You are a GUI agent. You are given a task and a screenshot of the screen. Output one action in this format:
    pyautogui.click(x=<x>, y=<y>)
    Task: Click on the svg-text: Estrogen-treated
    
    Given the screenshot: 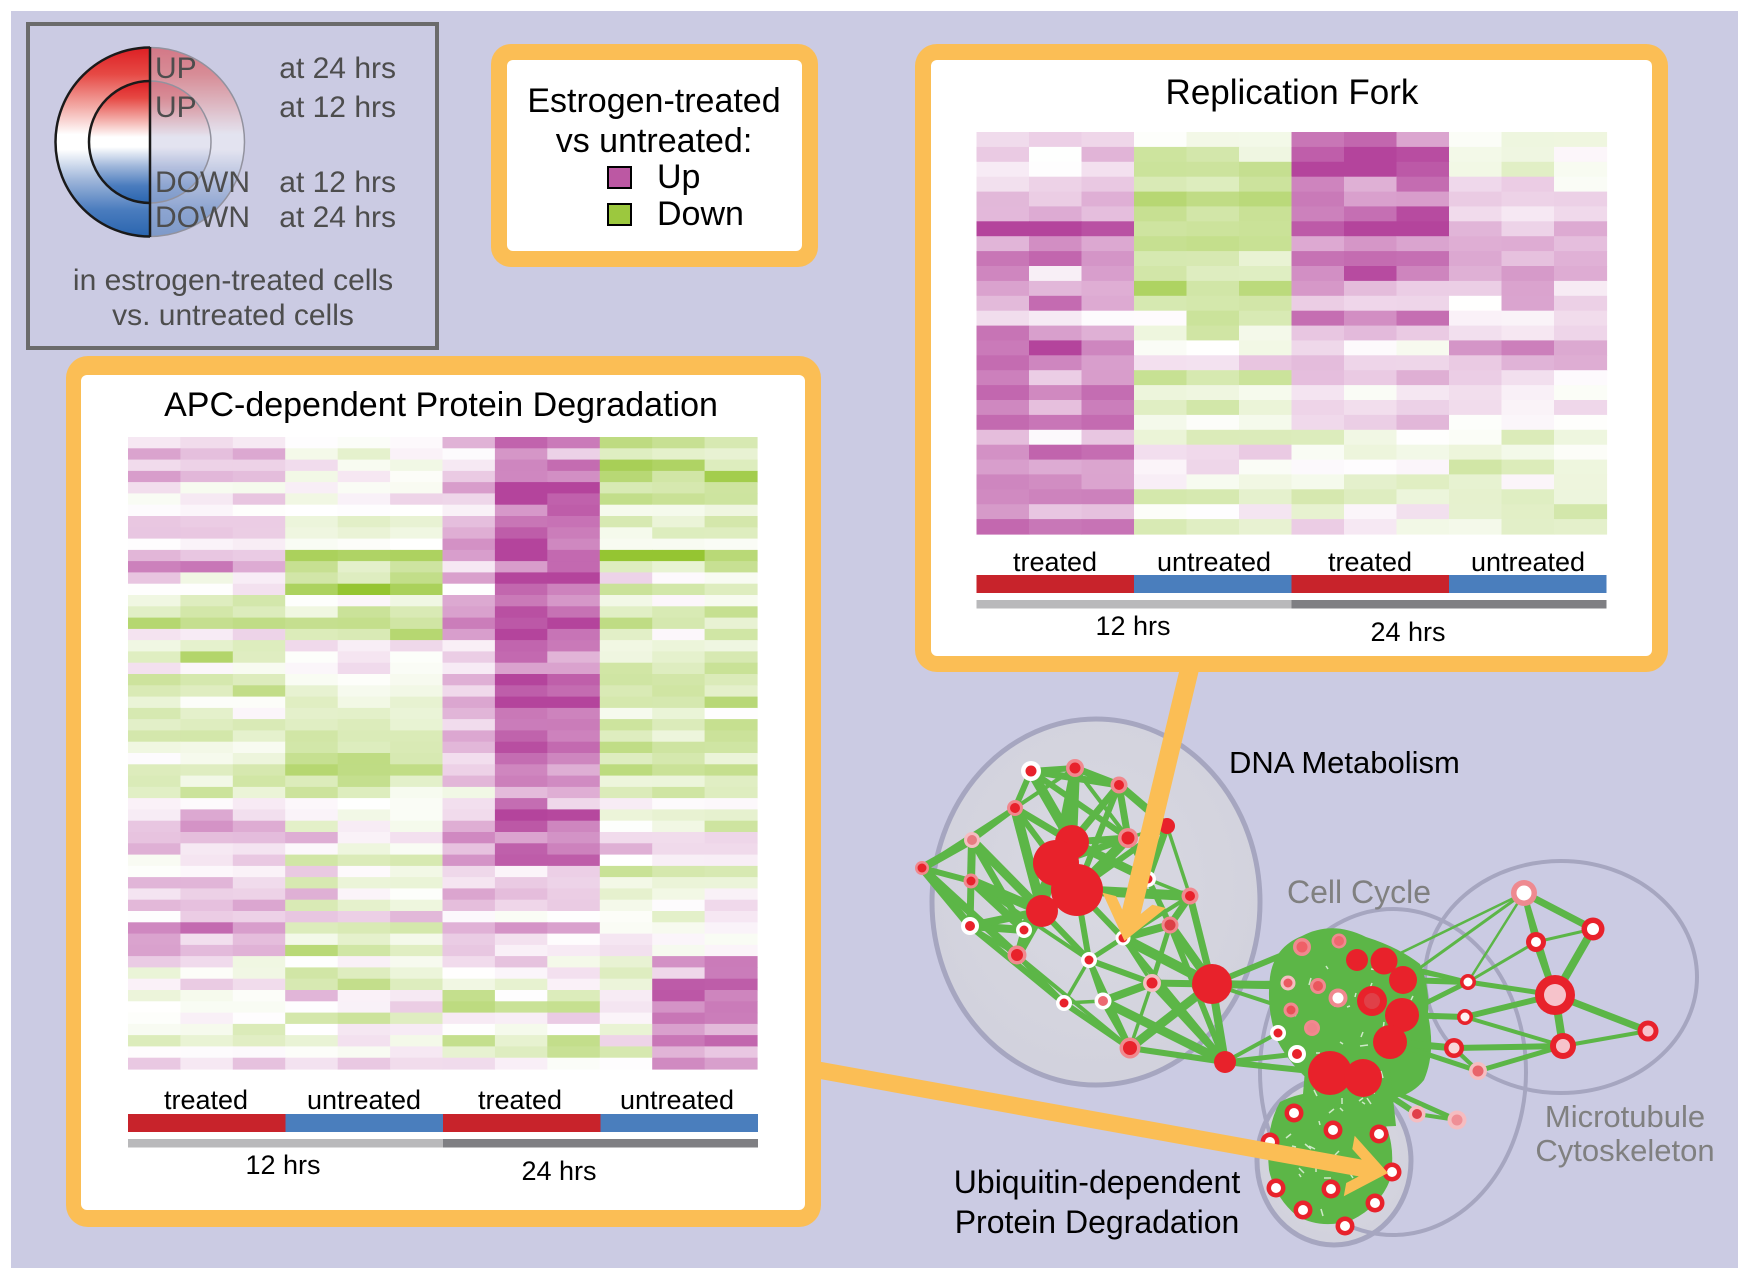 What is the action you would take?
    pyautogui.click(x=653, y=101)
    